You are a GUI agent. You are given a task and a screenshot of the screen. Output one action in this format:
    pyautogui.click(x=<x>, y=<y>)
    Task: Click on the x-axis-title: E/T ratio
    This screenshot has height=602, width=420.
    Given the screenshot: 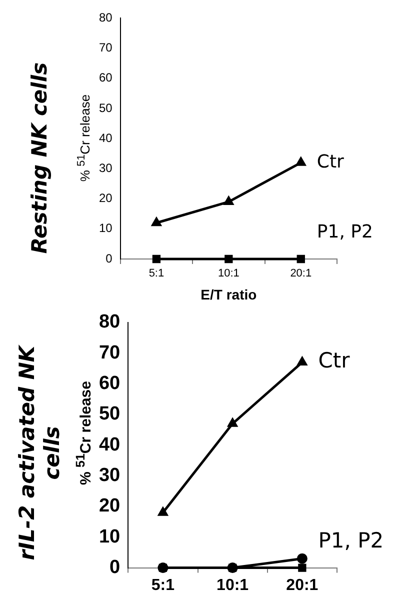 What is the action you would take?
    pyautogui.click(x=228, y=294)
    